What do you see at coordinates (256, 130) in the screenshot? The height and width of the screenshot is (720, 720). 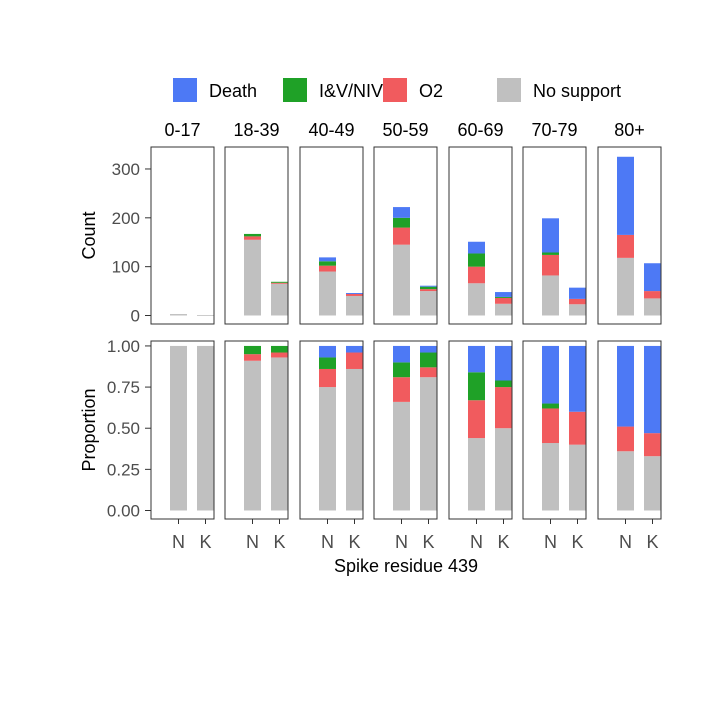 I see `facet-label-18-39: 18-39` at bounding box center [256, 130].